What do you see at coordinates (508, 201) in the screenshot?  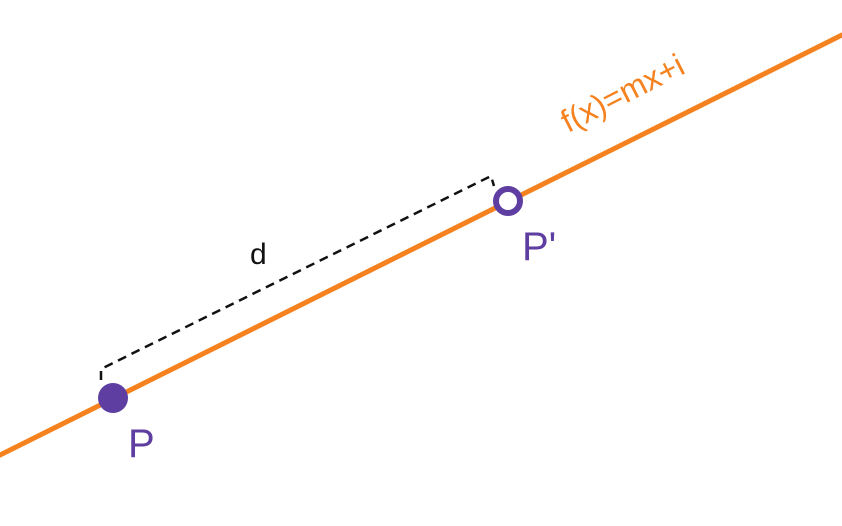 I see `point-p-prime` at bounding box center [508, 201].